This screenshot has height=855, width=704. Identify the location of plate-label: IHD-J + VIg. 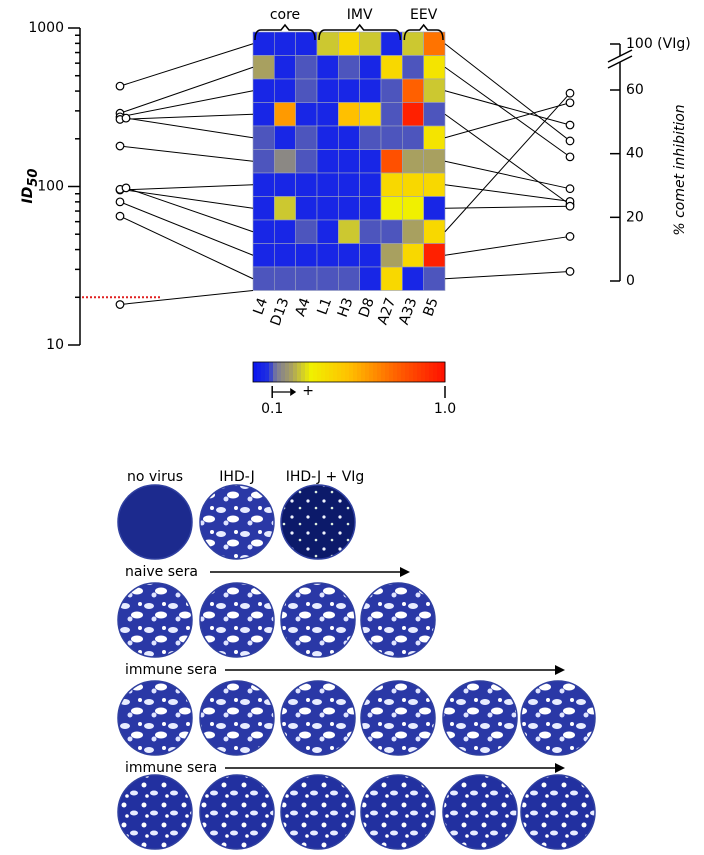
(325, 477).